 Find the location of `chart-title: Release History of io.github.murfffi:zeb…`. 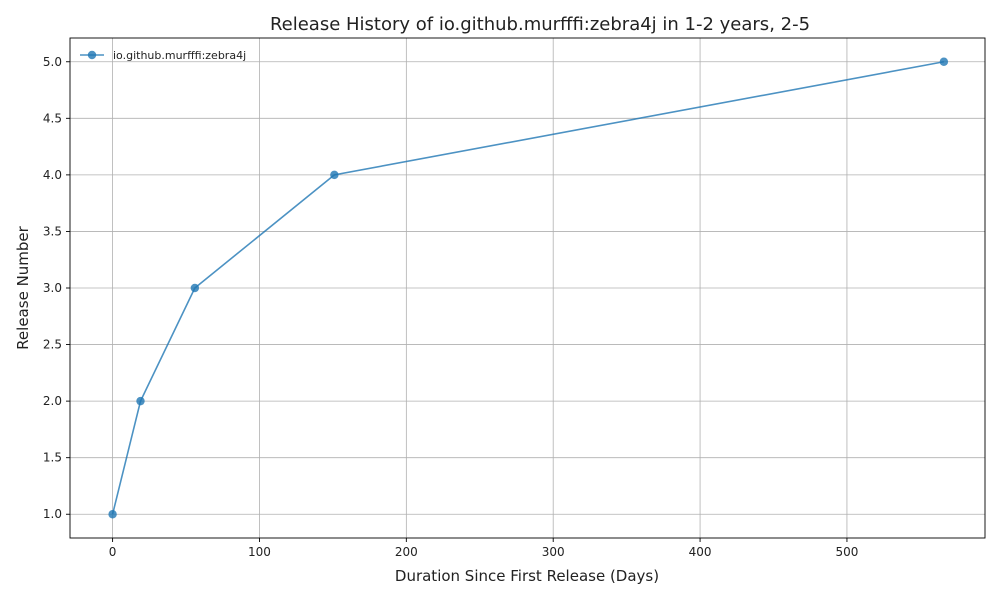

chart-title: Release History of io.github.murfffi:zeb… is located at coordinates (540, 24).